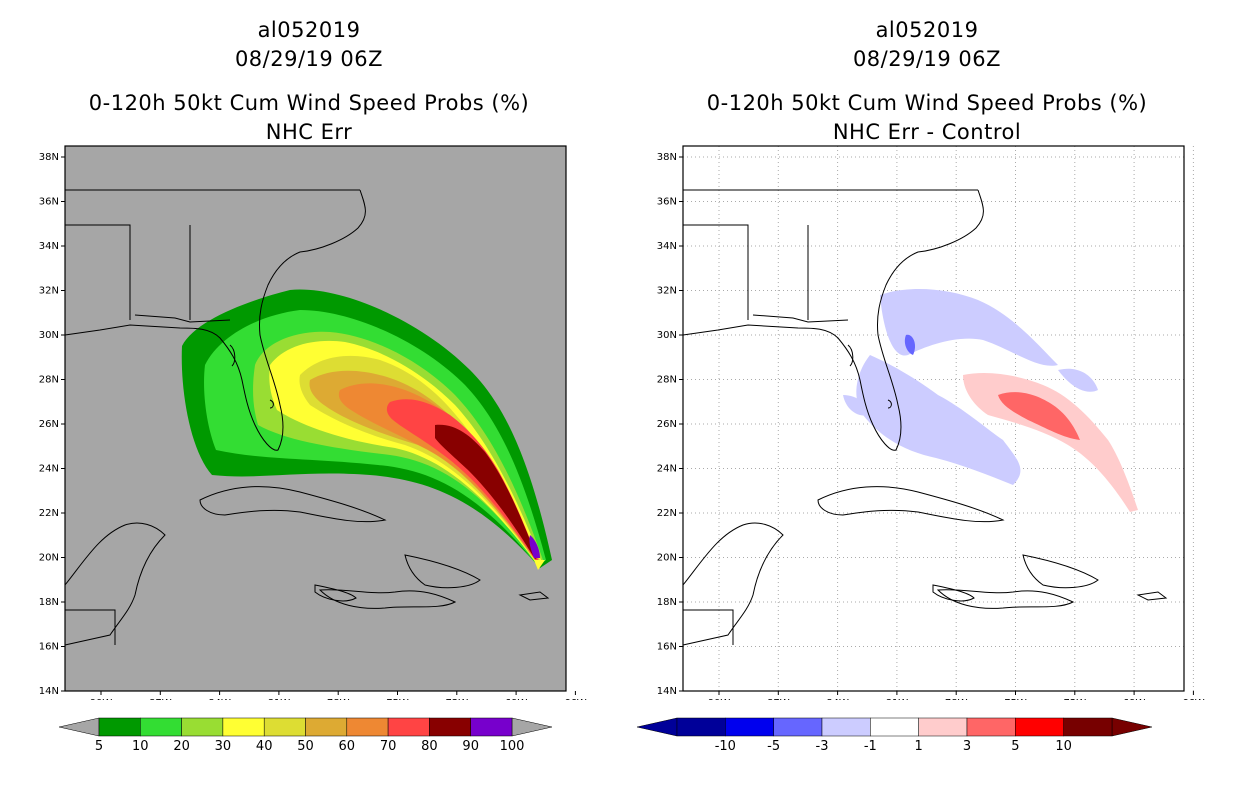 The height and width of the screenshot is (800, 1236). I want to click on lon-label: 81W, so click(279, 699).